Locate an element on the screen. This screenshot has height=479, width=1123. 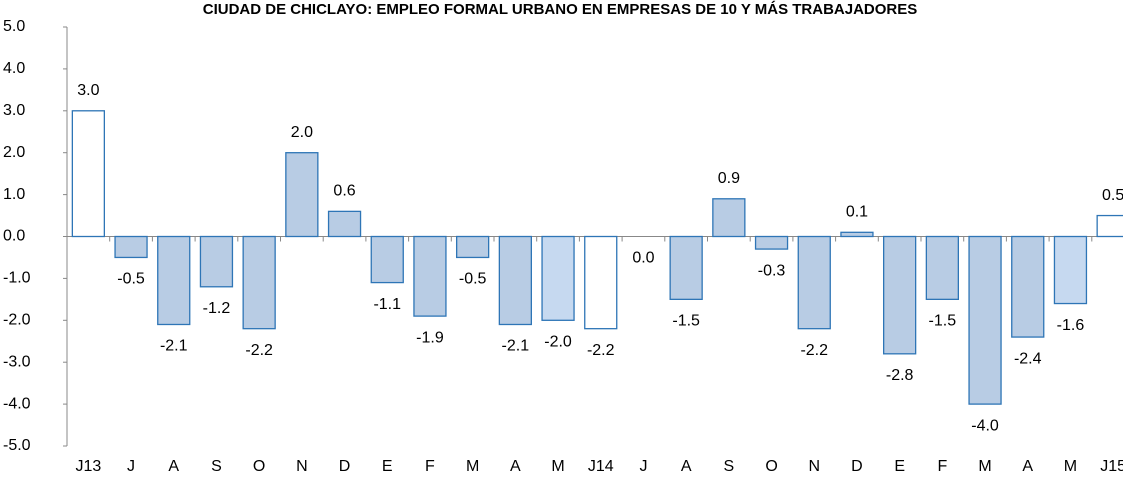
y-tick-label: 3.0 is located at coordinates (14, 110).